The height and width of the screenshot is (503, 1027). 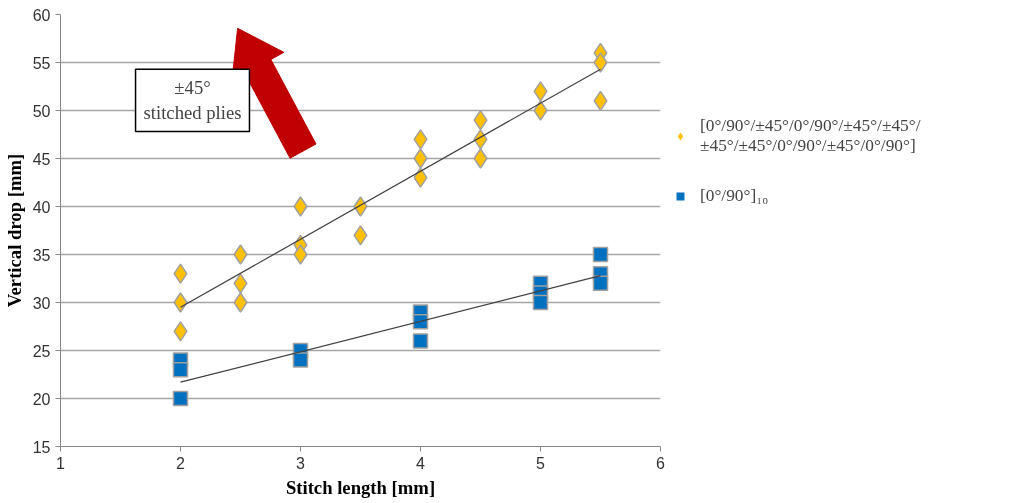 What do you see at coordinates (734, 196) in the screenshot?
I see `legend-label: [0°/90°]₁₀` at bounding box center [734, 196].